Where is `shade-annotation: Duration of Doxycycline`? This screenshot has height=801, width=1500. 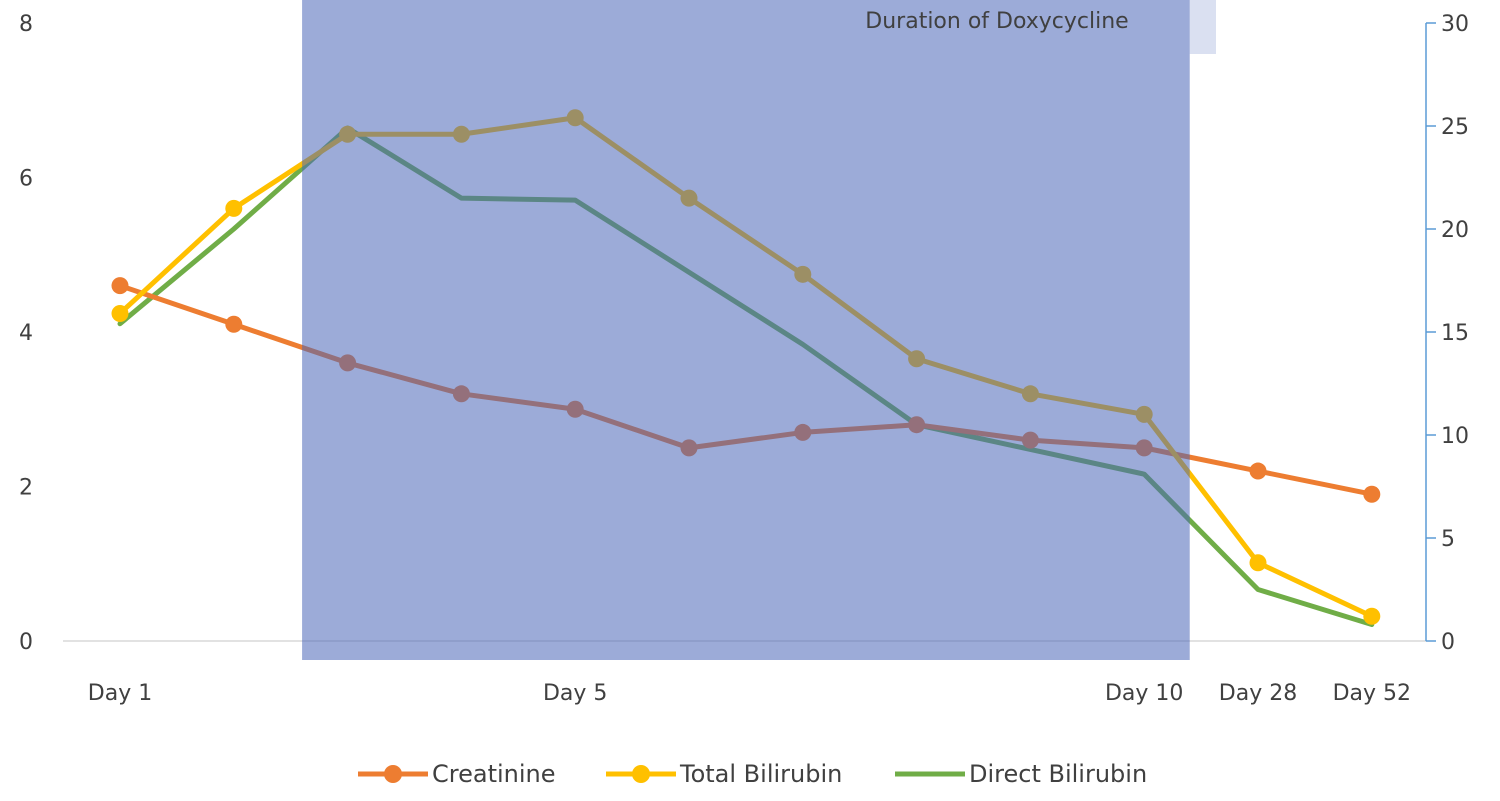
shade-annotation: Duration of Doxycycline is located at coordinates (996, 21).